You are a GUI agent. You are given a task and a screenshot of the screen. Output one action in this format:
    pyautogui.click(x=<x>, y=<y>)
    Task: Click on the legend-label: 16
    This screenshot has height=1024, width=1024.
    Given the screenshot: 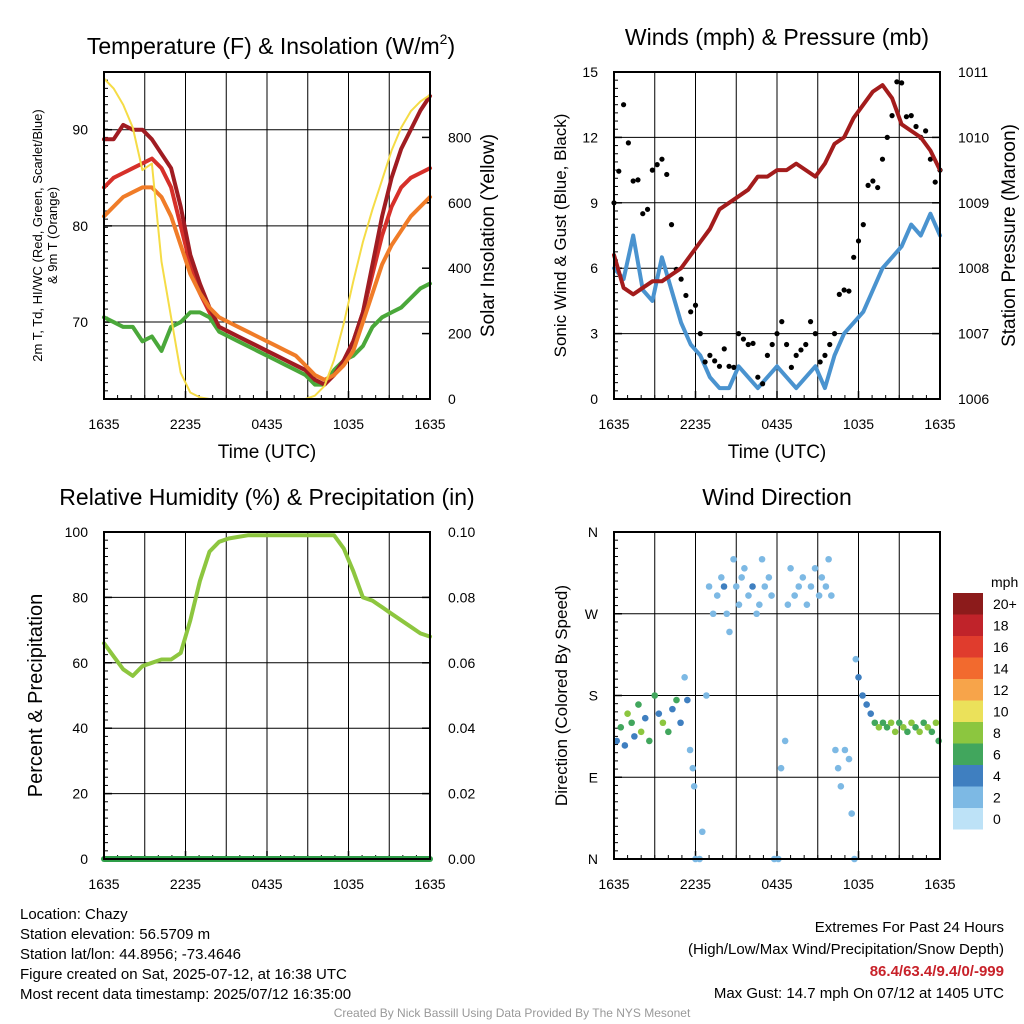 What is the action you would take?
    pyautogui.click(x=1001, y=647)
    